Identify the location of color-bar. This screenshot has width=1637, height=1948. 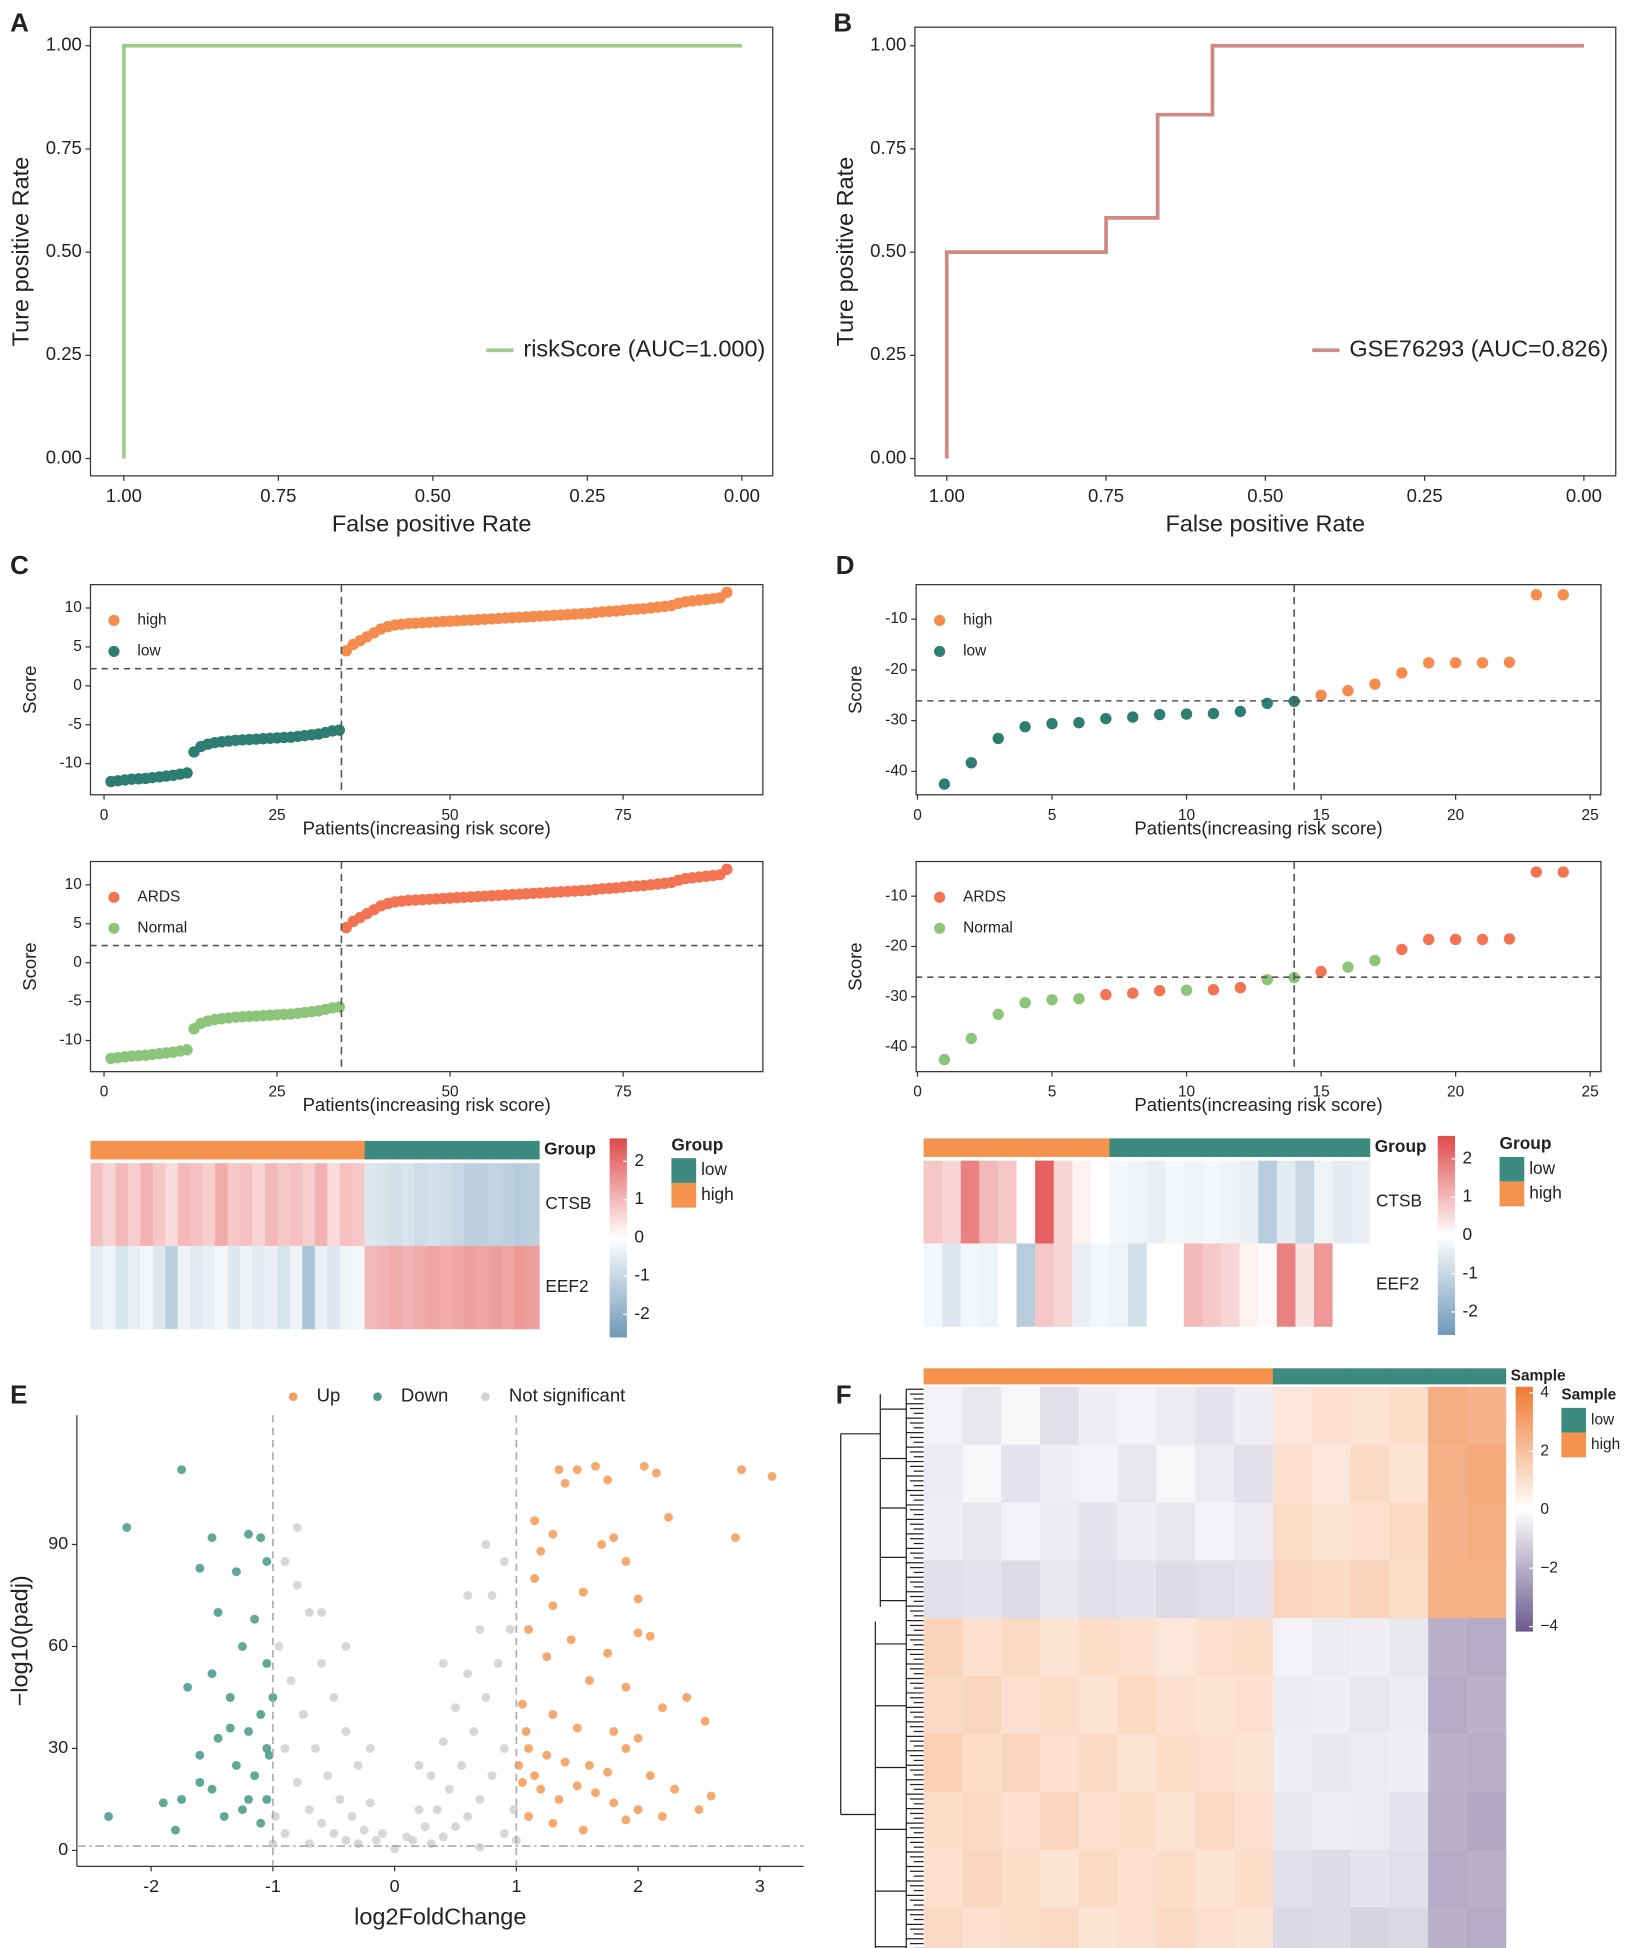
(618, 1238).